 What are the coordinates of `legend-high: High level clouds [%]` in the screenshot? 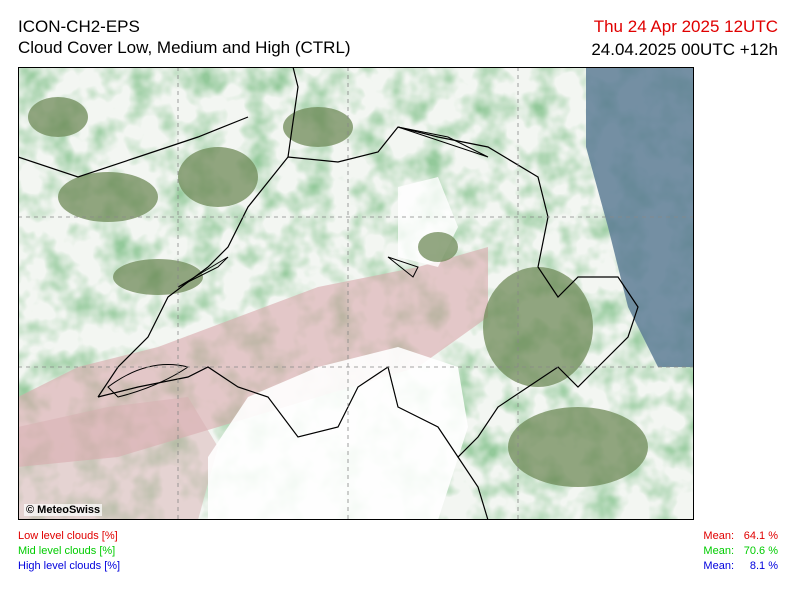 It's located at (69, 566).